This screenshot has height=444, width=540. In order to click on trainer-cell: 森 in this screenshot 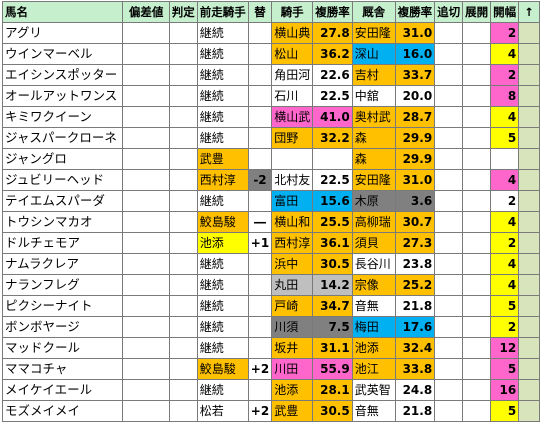, I will do `click(373, 138)`.